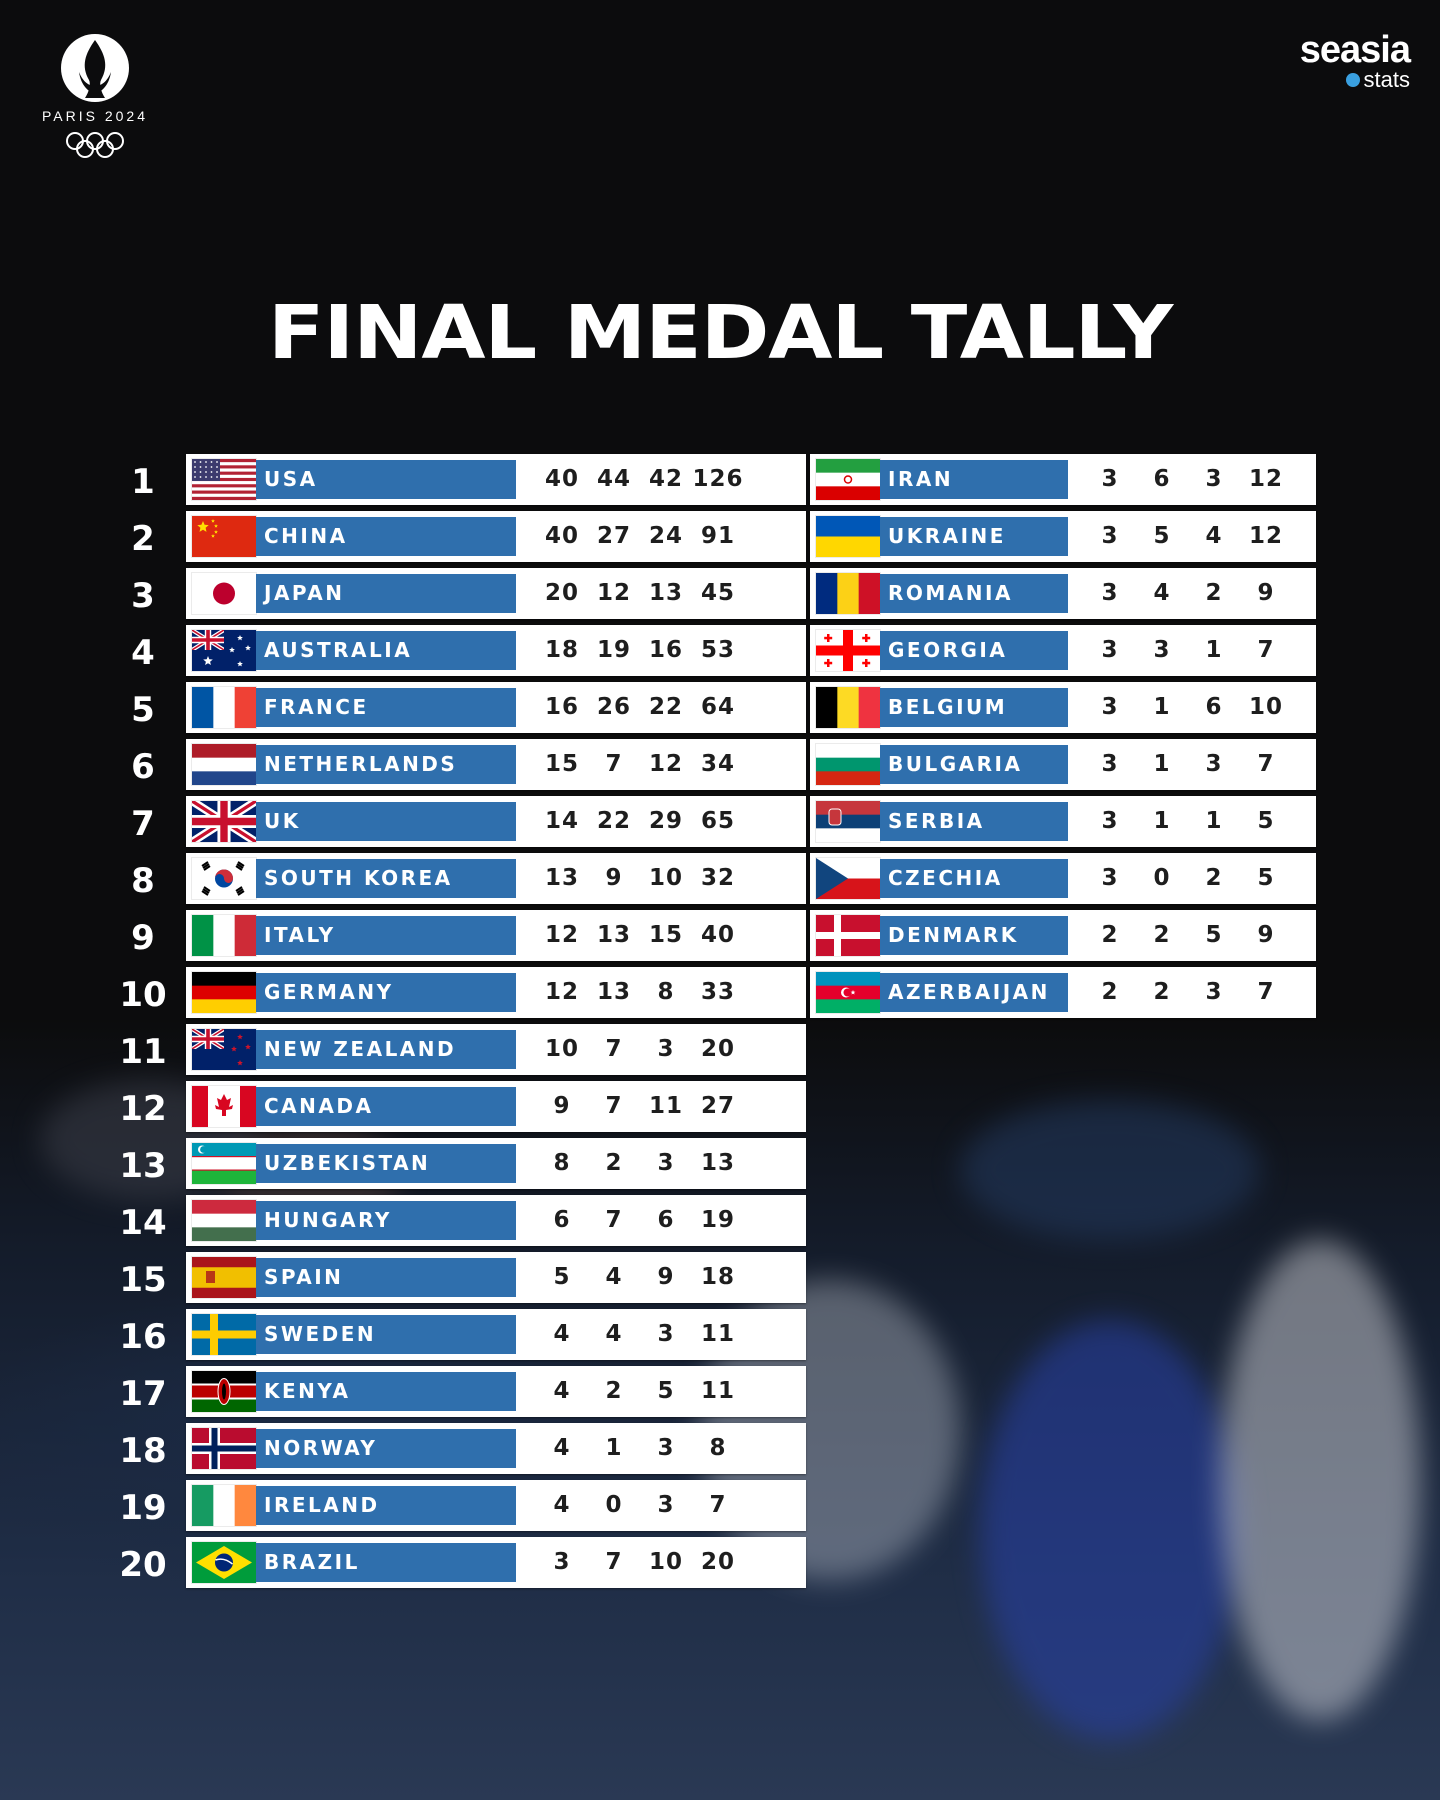  Describe the element at coordinates (561, 1049) in the screenshot. I see `gold-count: 10` at that location.